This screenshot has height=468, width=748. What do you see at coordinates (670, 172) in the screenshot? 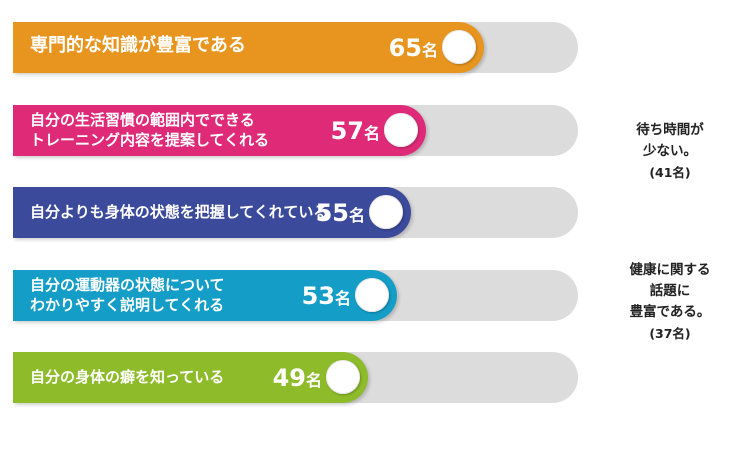
I see `annotation-waiting-time-count: (41名)` at bounding box center [670, 172].